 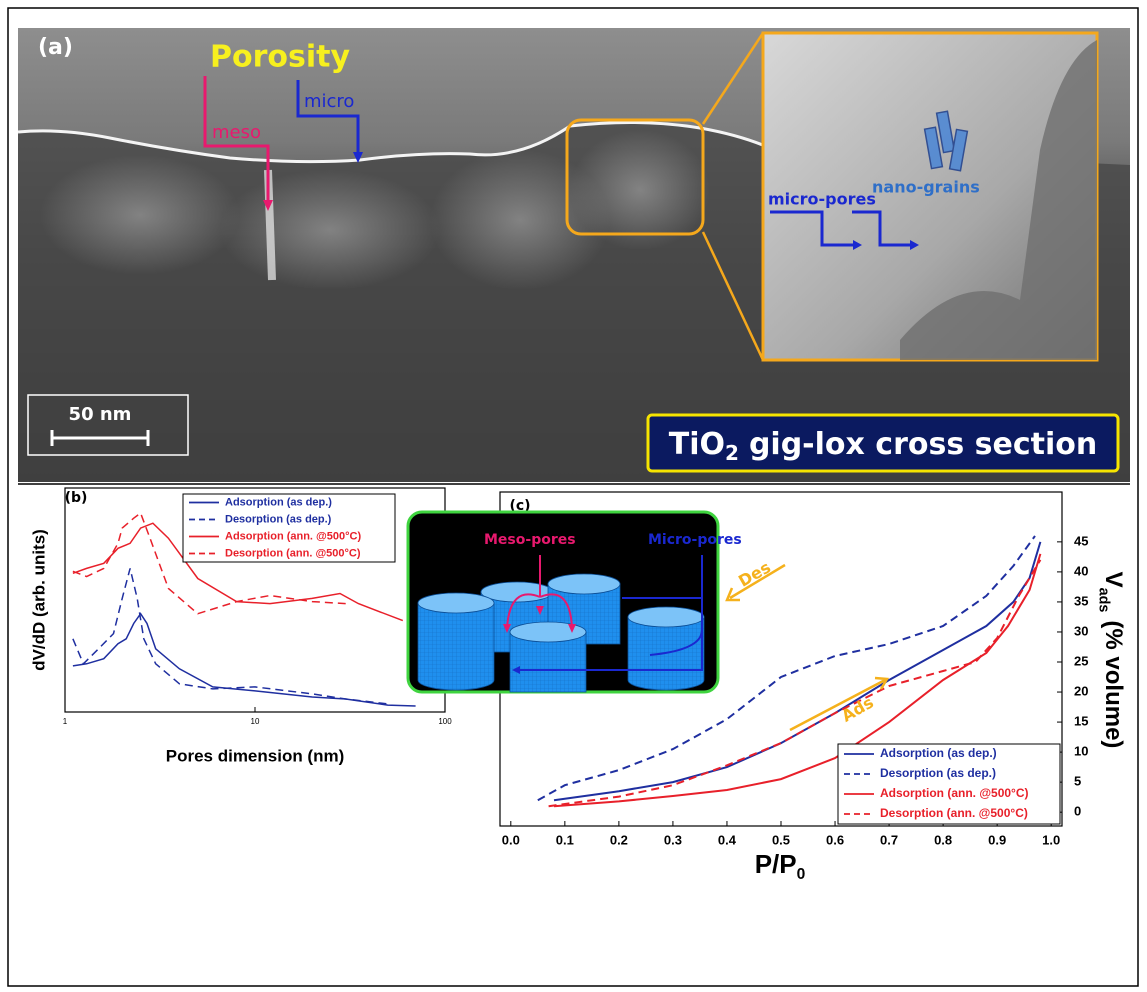 What do you see at coordinates (100, 414) in the screenshot?
I see `scale-bar-label: 50 nm` at bounding box center [100, 414].